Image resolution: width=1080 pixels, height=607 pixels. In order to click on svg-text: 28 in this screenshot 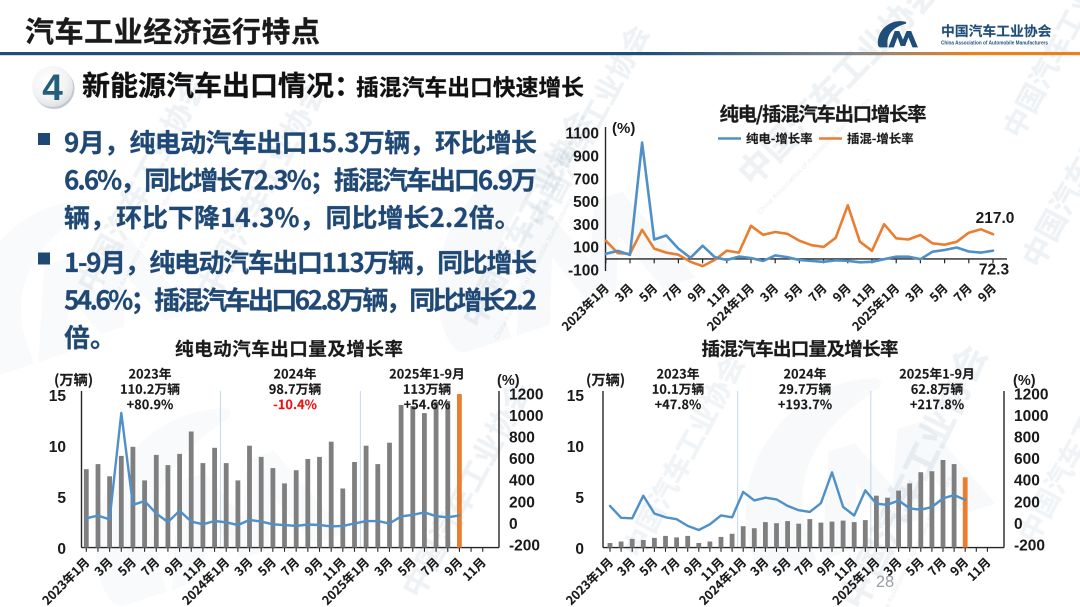, I will do `click(885, 582)`.